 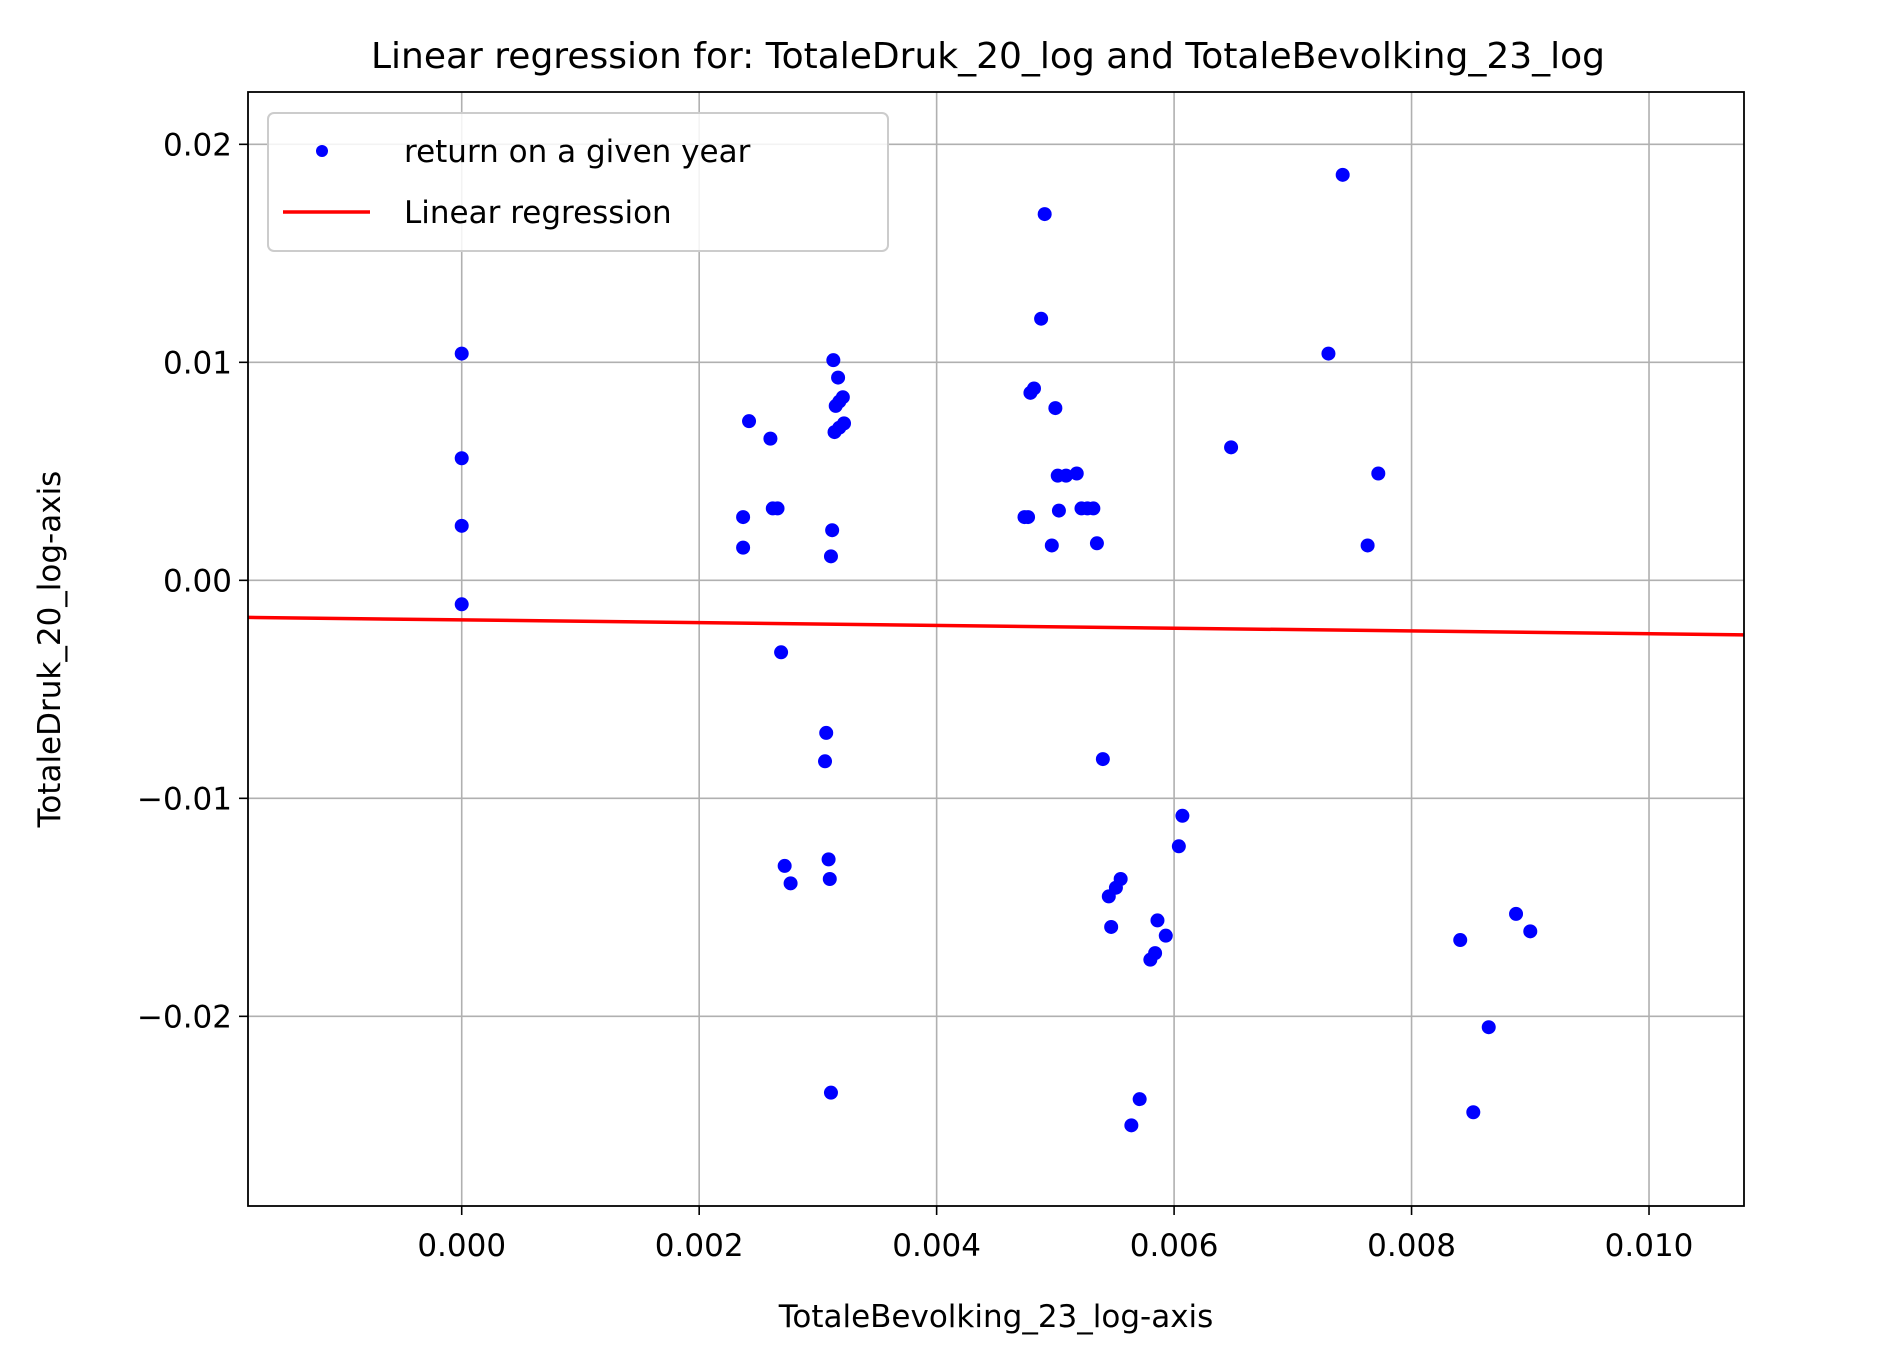 I want to click on y-axis-label: TotaleDruk_20_log-axis, so click(x=50, y=650).